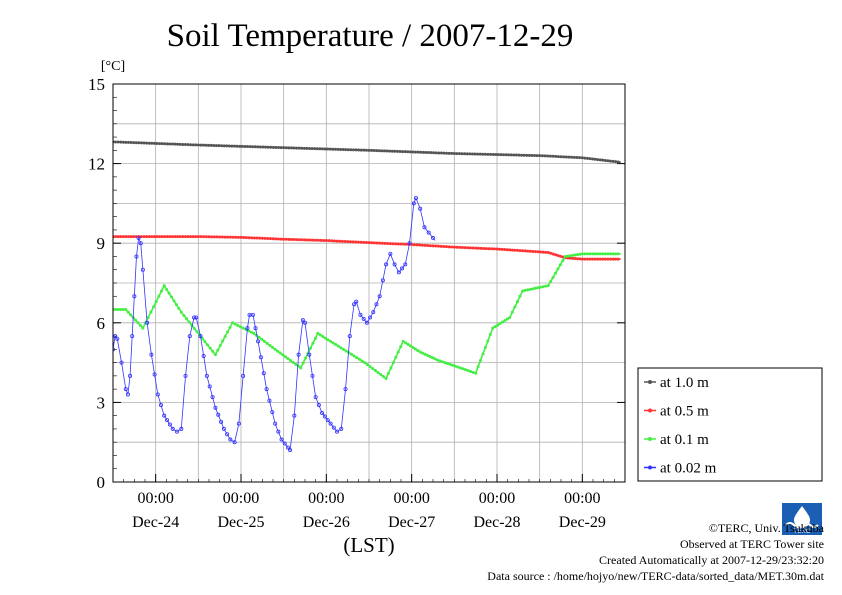  What do you see at coordinates (370, 36) in the screenshot?
I see `chart-title: Soil Temperature / 2007-12-29` at bounding box center [370, 36].